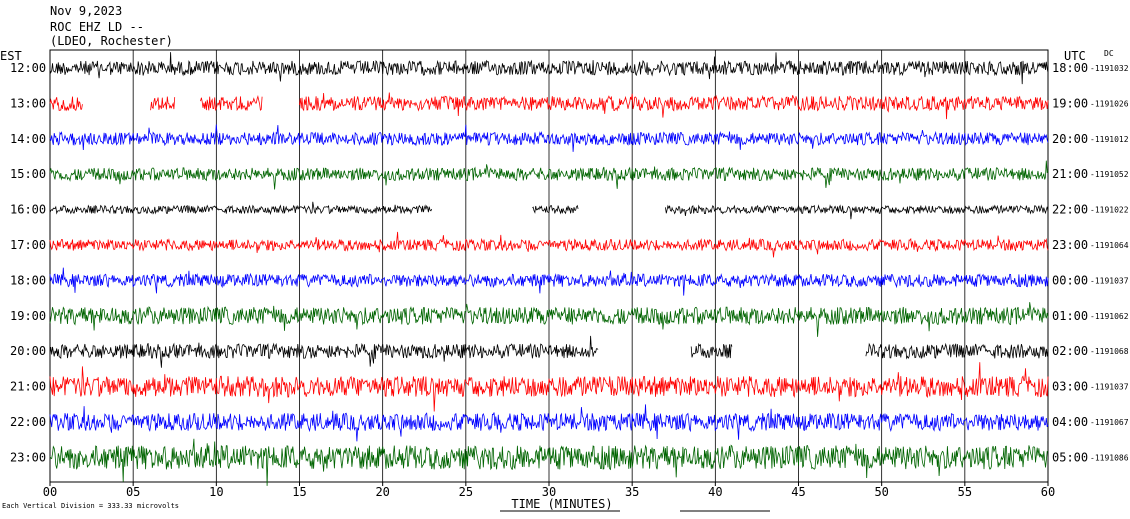 This screenshot has height=519, width=1130. Describe the element at coordinates (965, 492) in the screenshot. I see `x-tick-label: 55` at that location.